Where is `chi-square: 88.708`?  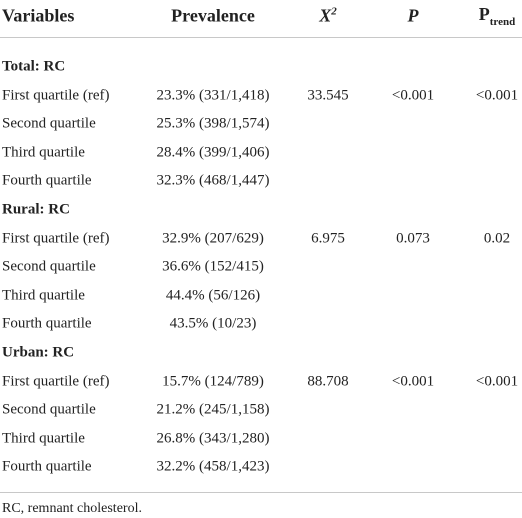 chi-square: 88.708 is located at coordinates (328, 381).